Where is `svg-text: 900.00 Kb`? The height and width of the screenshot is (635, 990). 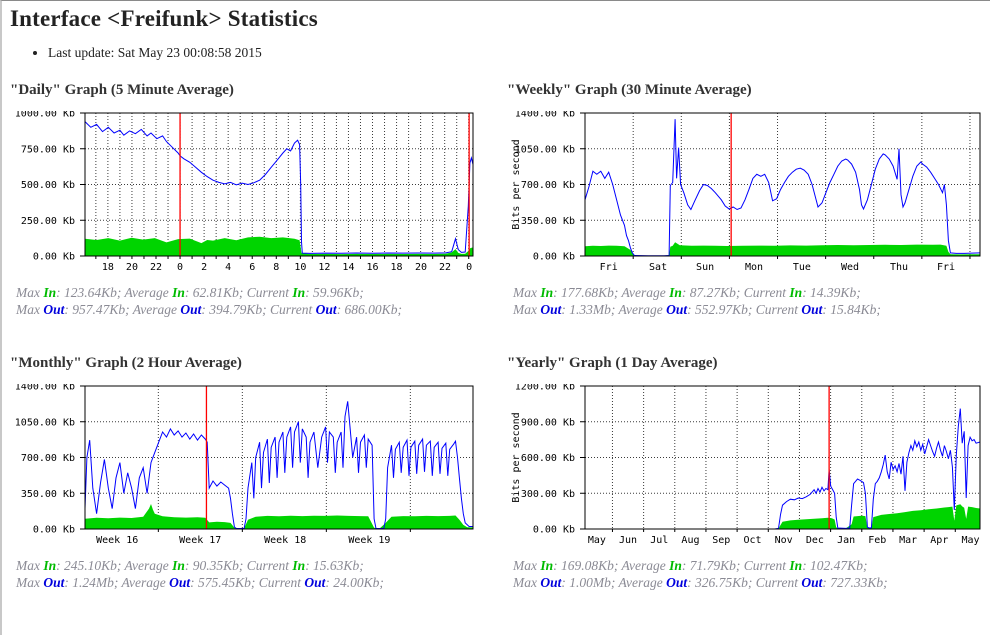
svg-text: 900.00 Kb is located at coordinates (548, 422).